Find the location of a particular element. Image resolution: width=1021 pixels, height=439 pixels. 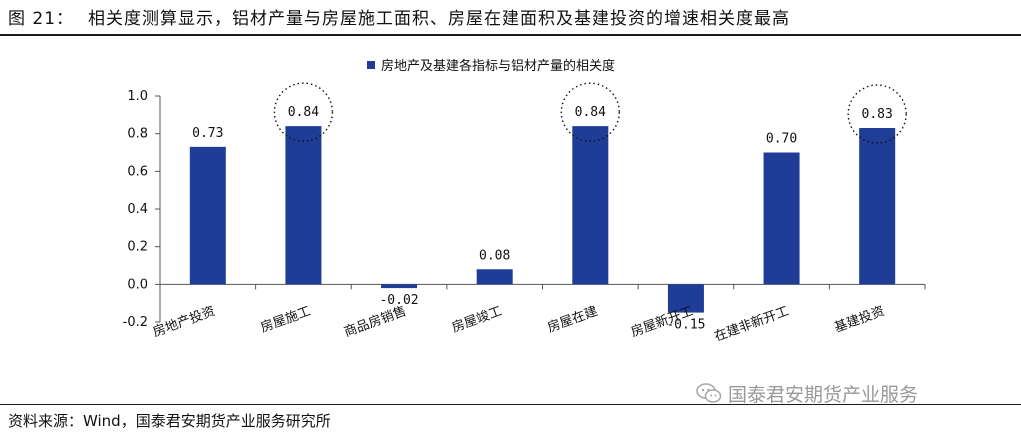

title-divider is located at coordinates (510, 35).